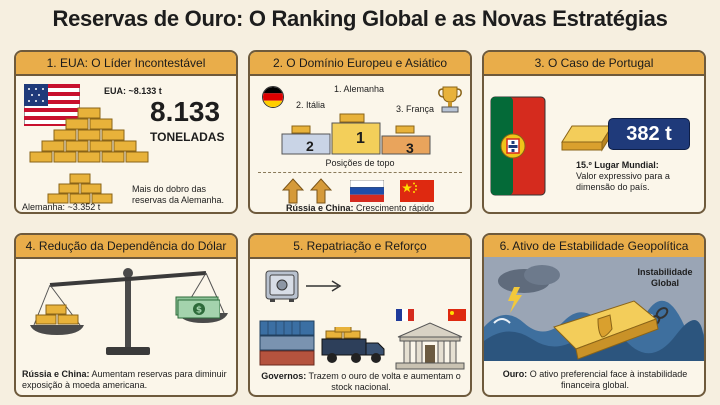 Image resolution: width=720 pixels, height=405 pixels. I want to click on containers-icon, so click(287, 343).